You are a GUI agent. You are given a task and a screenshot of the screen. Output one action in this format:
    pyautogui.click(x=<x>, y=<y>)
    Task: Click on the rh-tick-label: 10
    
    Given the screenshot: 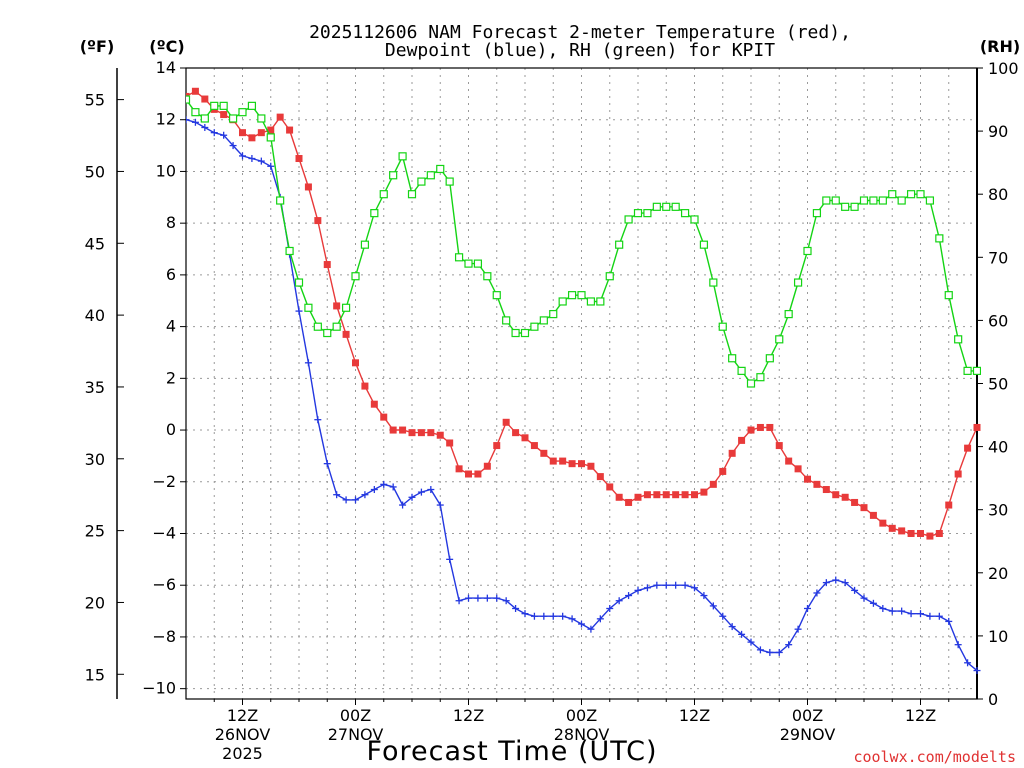 What is the action you would take?
    pyautogui.click(x=998, y=636)
    